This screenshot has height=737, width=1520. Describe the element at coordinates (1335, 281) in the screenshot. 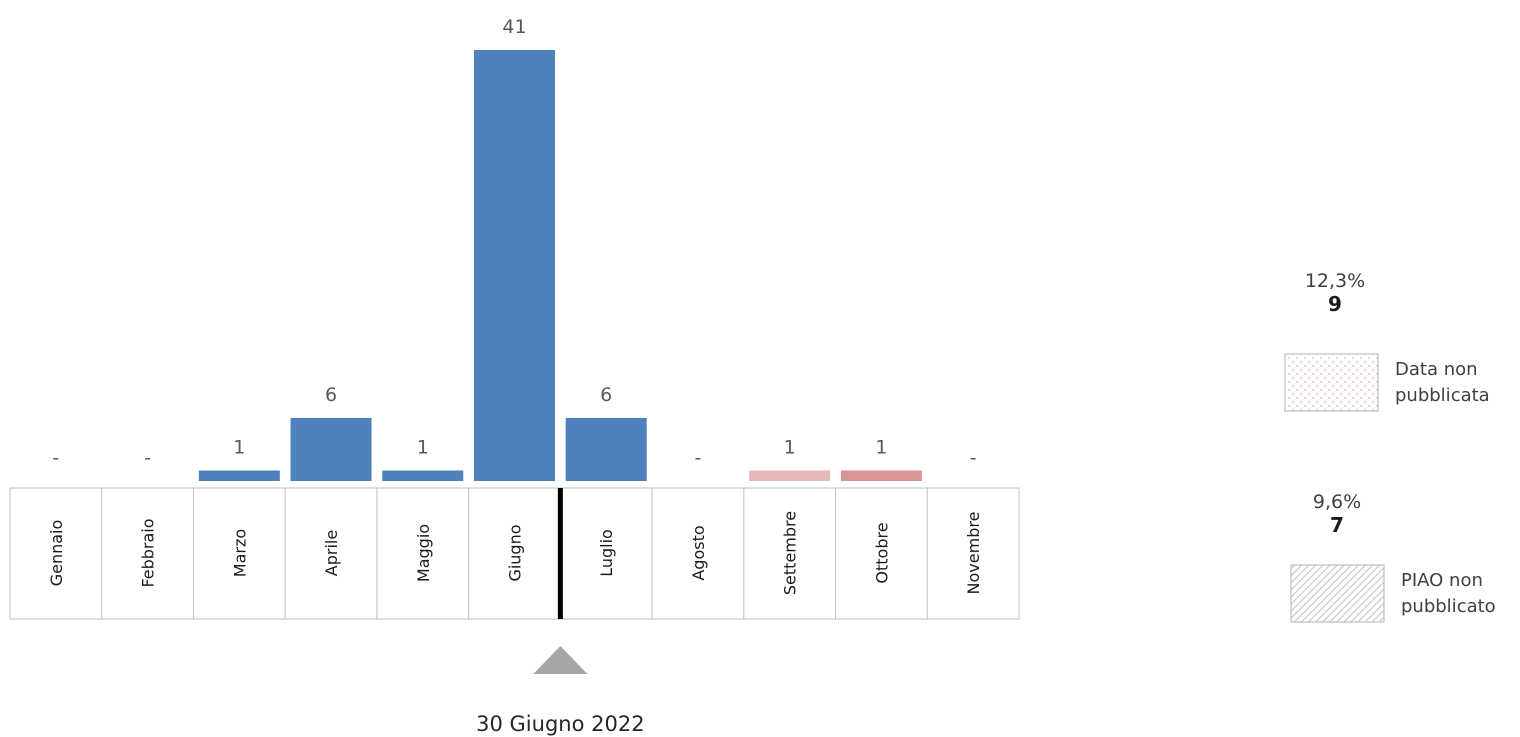

I see `stat-percent: 12,3%` at that location.